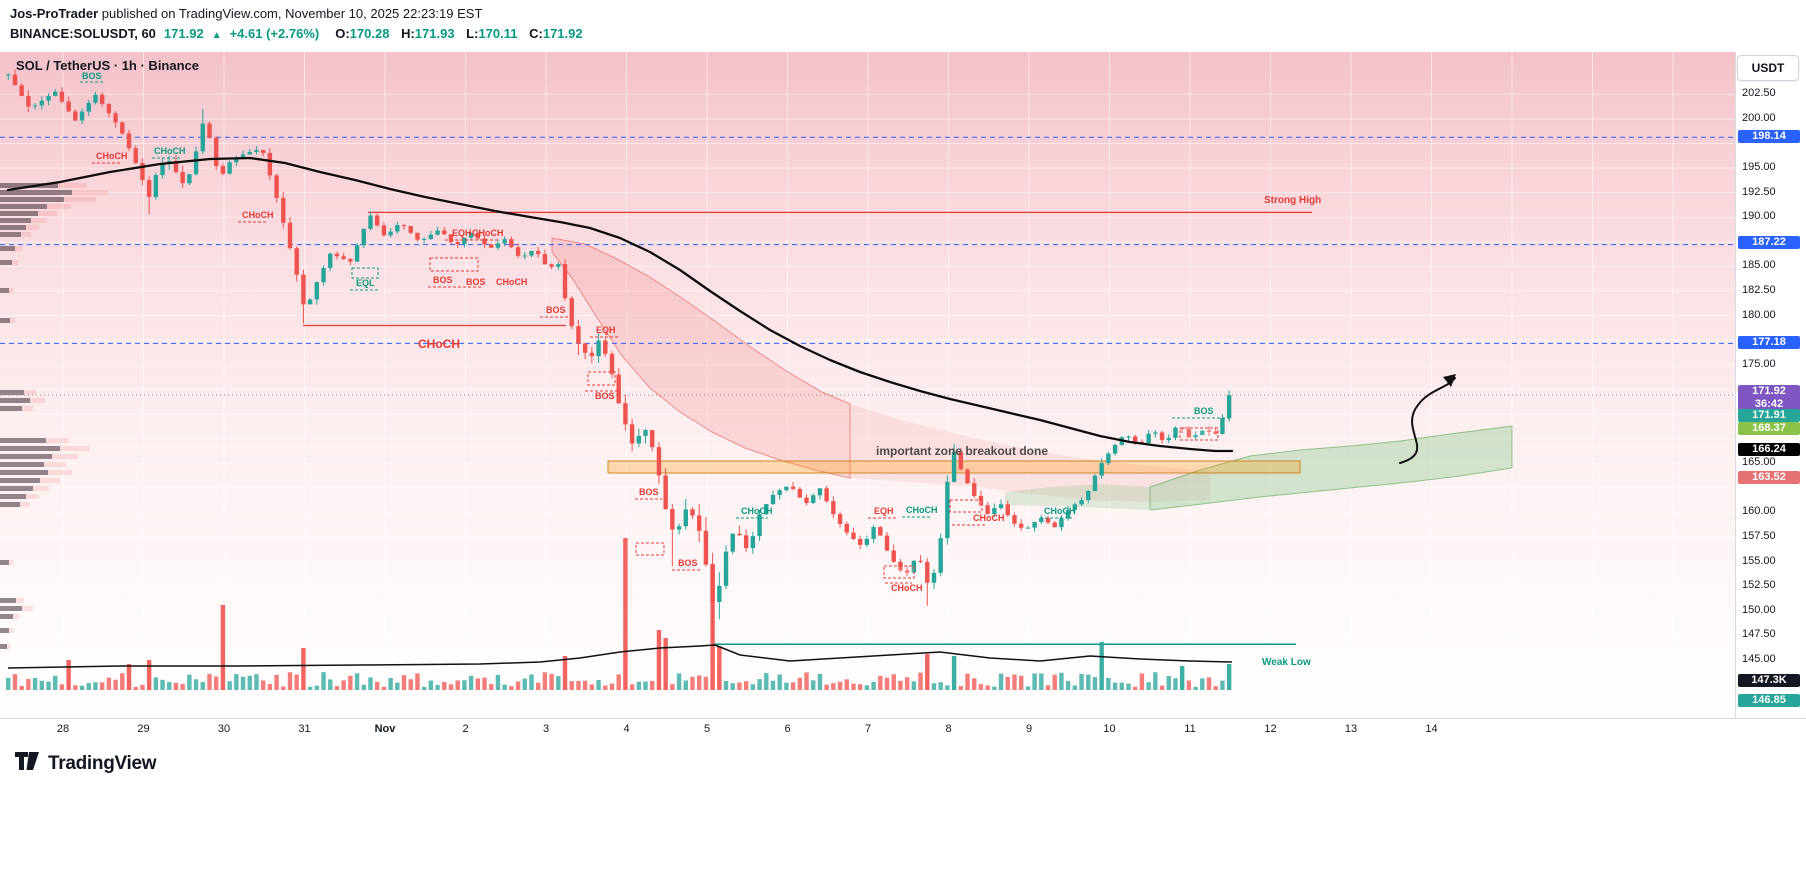  Describe the element at coordinates (1759, 658) in the screenshot. I see `price-tick: 145.00` at that location.